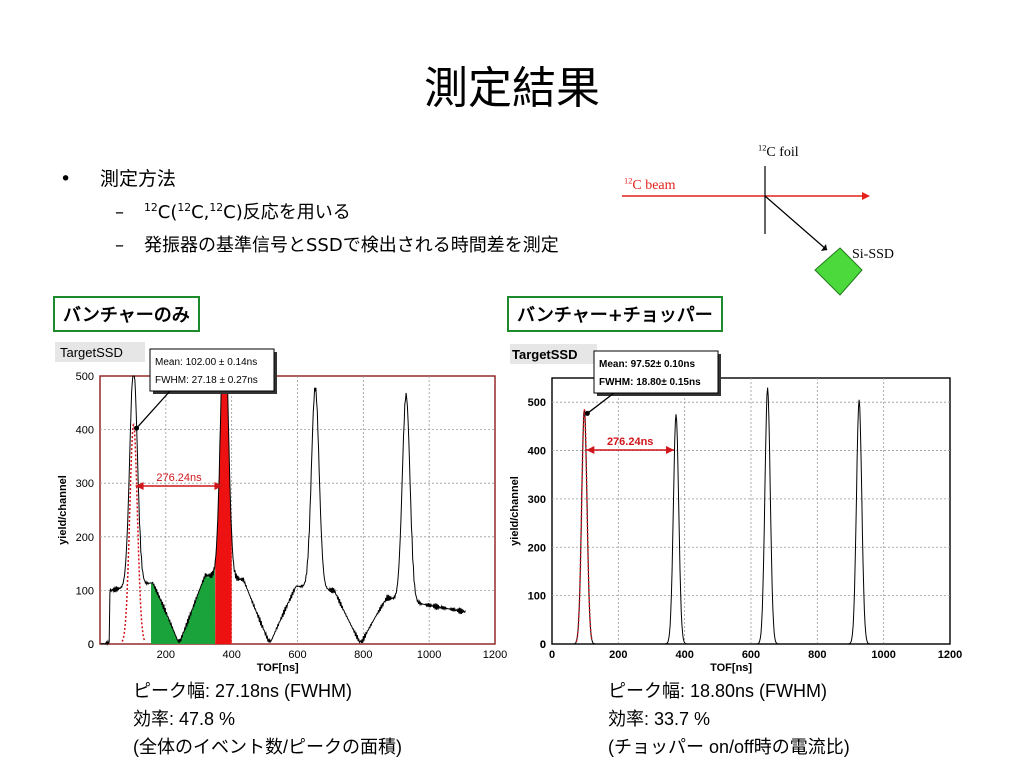 This screenshot has width=1024, height=768. What do you see at coordinates (796, 223) in the screenshot?
I see `scatter-line` at bounding box center [796, 223].